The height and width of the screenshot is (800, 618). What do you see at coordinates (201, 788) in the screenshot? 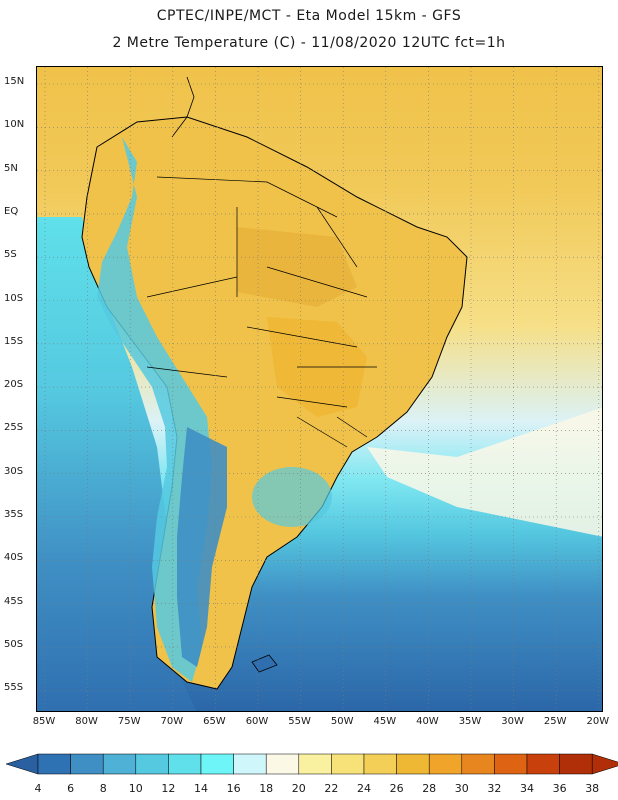
I see `colorbar-label: 14` at bounding box center [201, 788].